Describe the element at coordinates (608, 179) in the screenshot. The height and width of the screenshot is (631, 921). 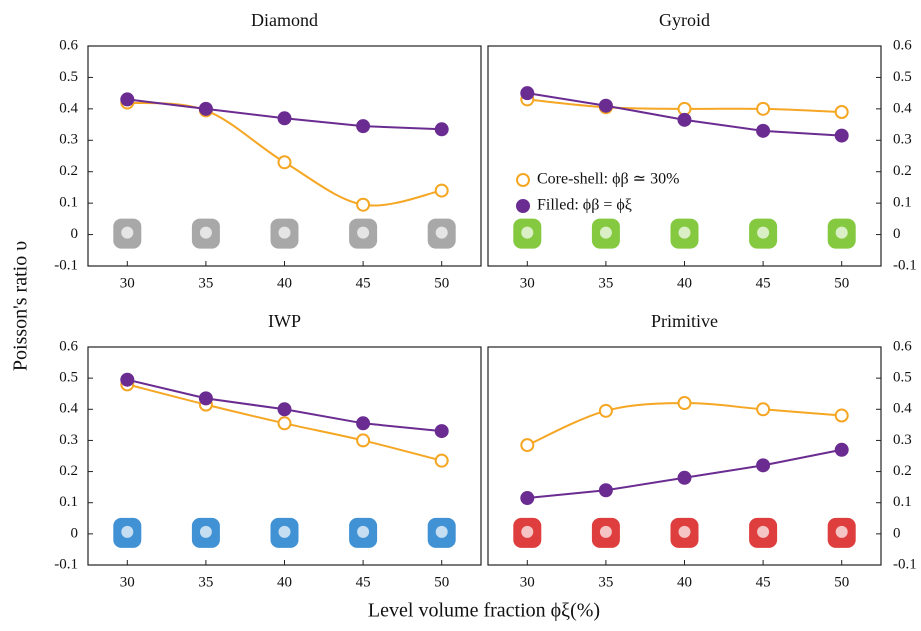
I see `legend-label: Core-shell: ϕβ ≃ 30%` at that location.